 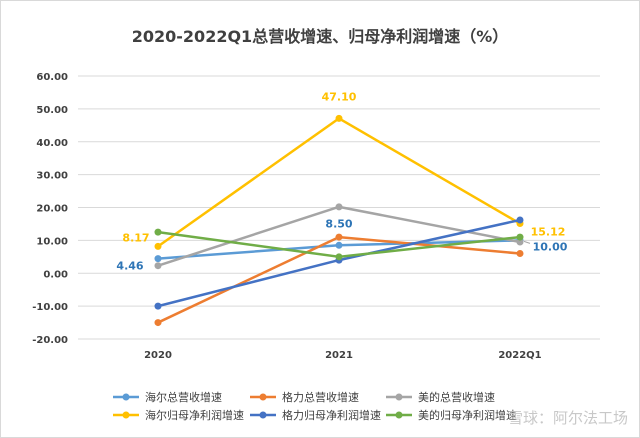 What do you see at coordinates (52, 241) in the screenshot?
I see `y-tick-label: 10.00` at bounding box center [52, 241].